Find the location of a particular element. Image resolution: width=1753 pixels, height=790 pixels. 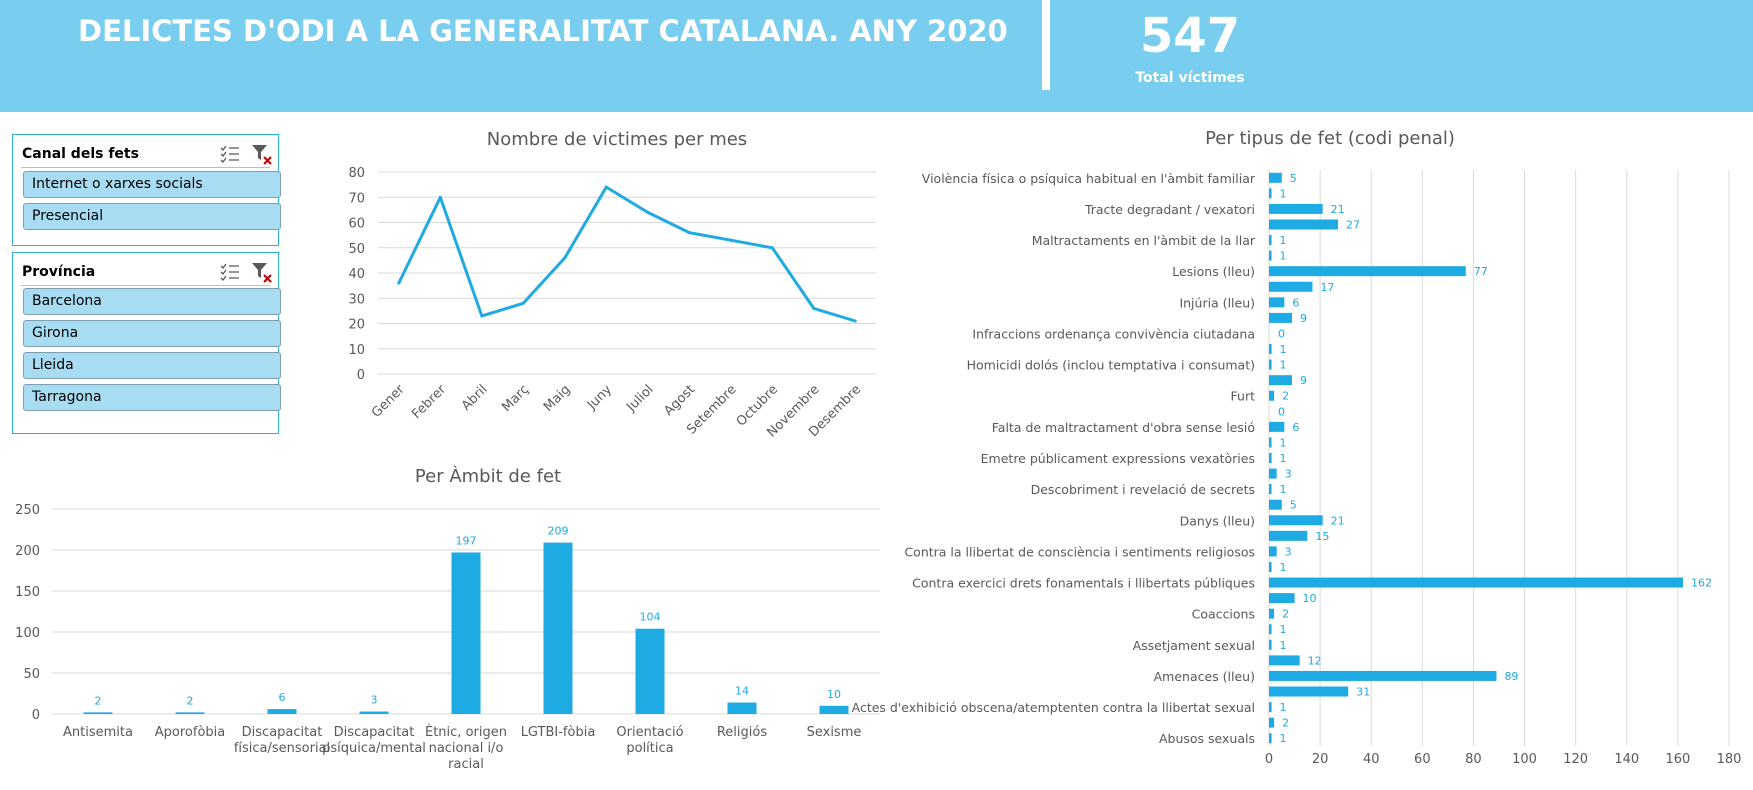

hbar-chart-title: Per tipus de fet (codi penal) is located at coordinates (1330, 138).